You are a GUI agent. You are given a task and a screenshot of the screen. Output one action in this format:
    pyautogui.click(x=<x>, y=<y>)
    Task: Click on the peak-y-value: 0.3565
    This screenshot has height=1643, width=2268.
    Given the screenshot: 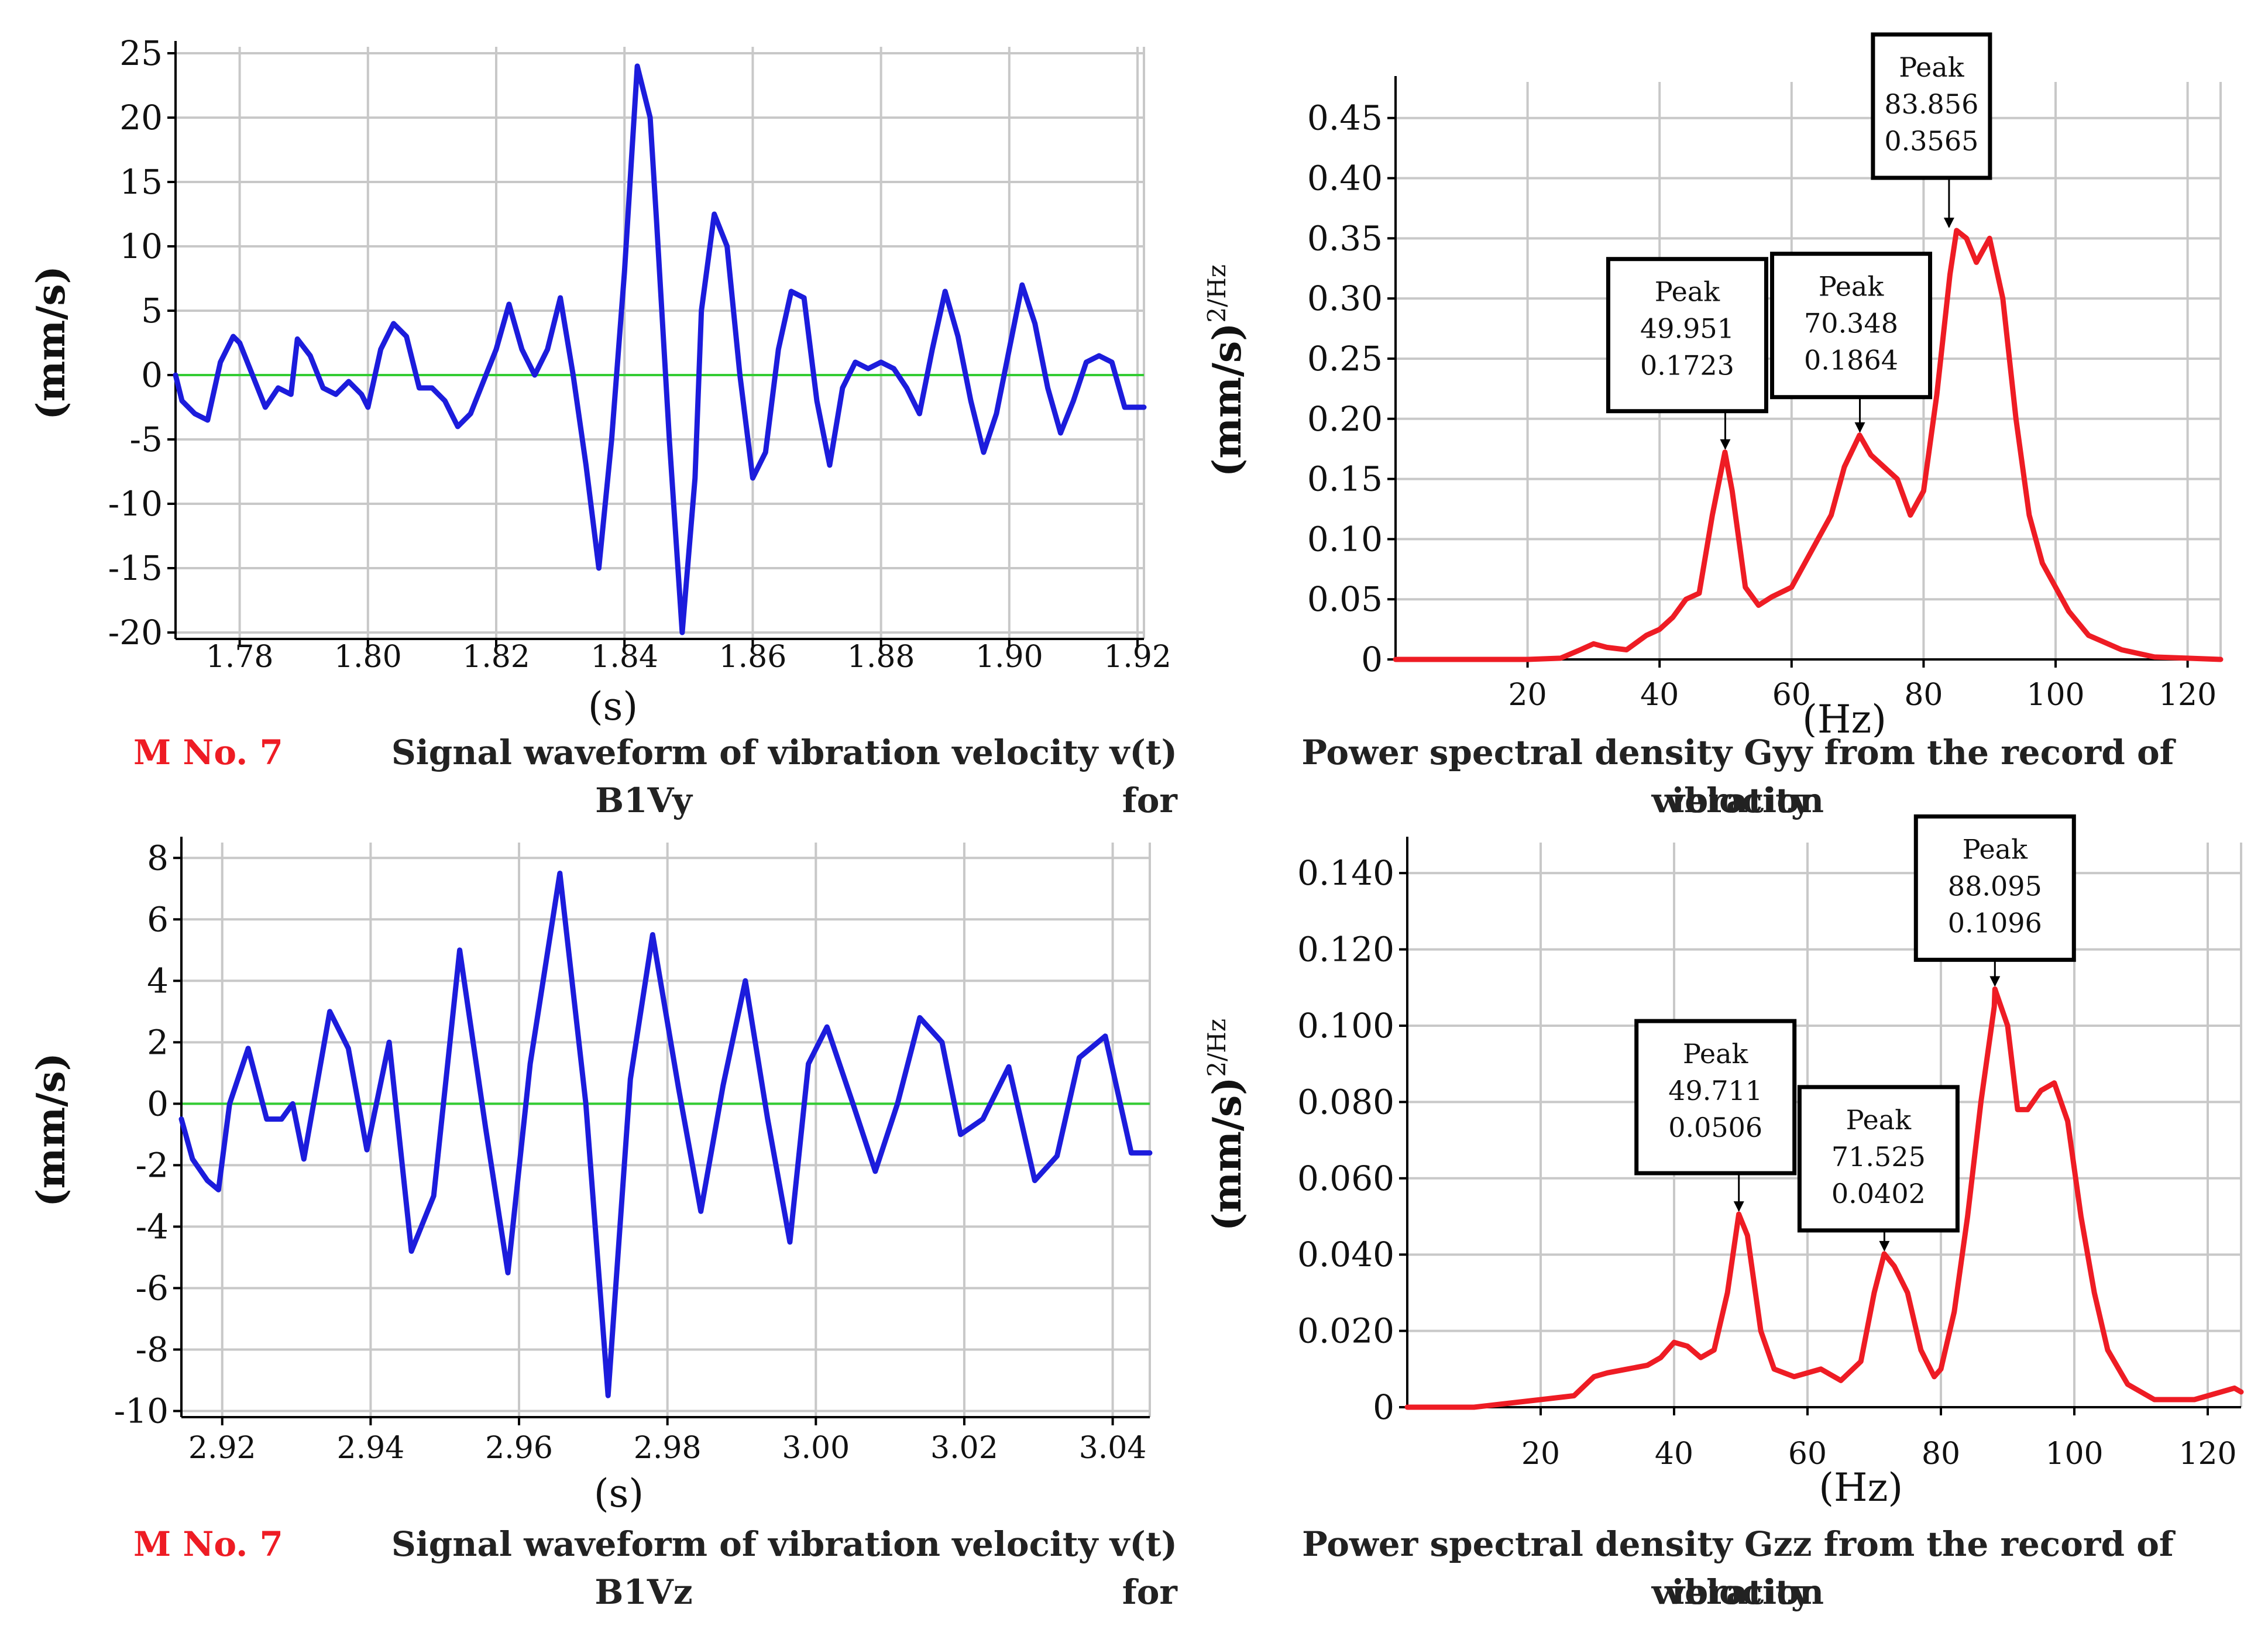 What is the action you would take?
    pyautogui.click(x=1931, y=141)
    